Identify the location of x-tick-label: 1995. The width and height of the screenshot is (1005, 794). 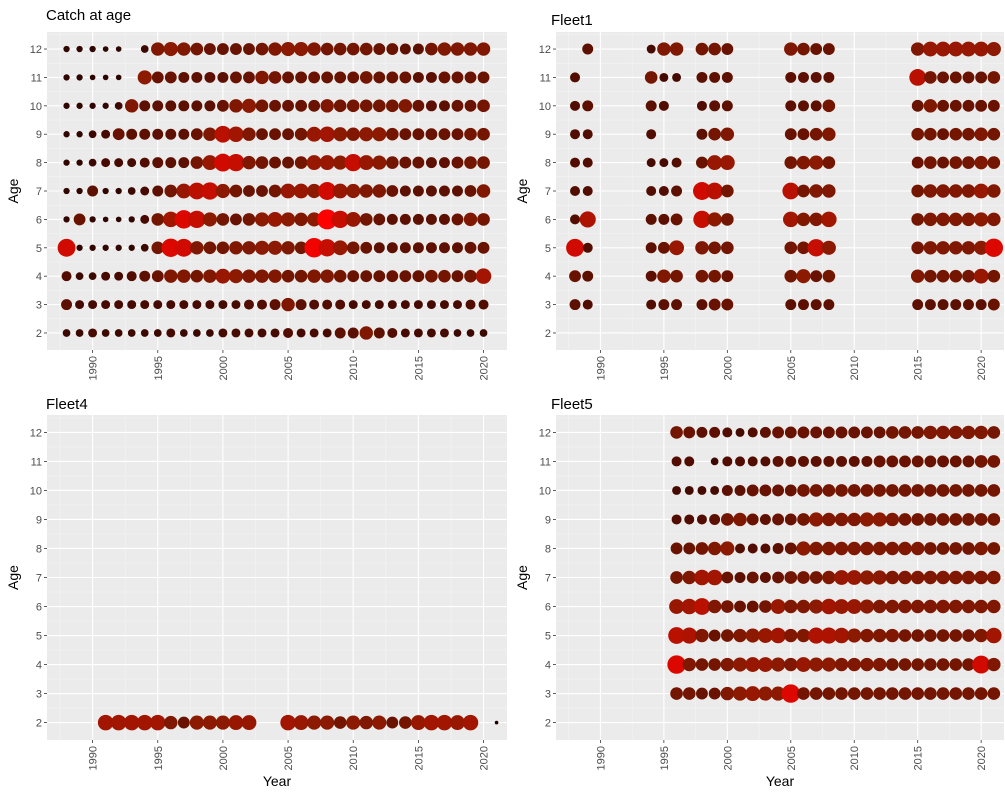
(665, 758).